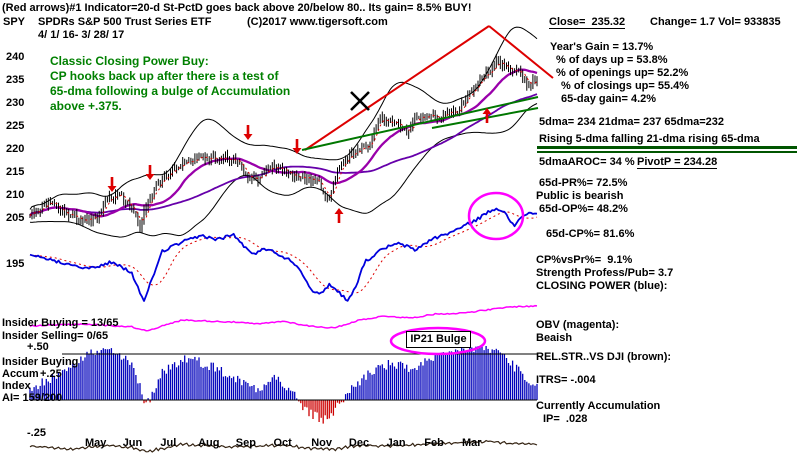 Image resolution: width=800 pixels, height=459 pixels. What do you see at coordinates (359, 443) in the screenshot?
I see `month-label: Dec` at bounding box center [359, 443].